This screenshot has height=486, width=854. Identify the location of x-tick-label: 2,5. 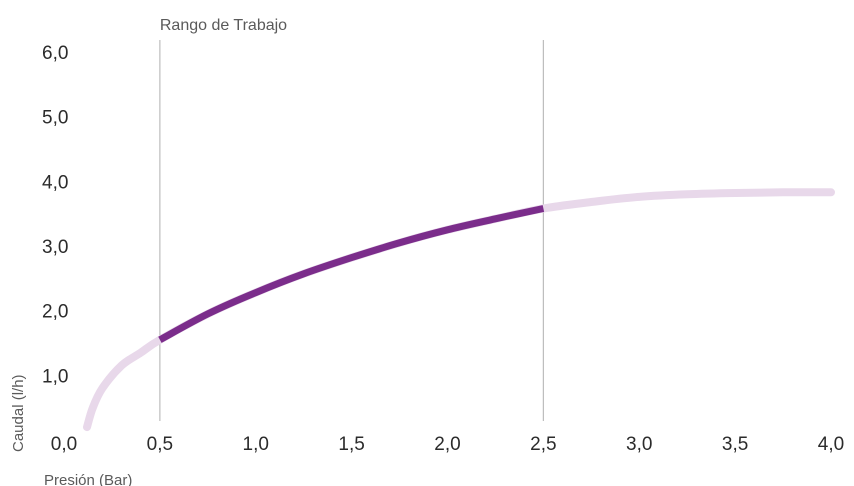
(543, 444).